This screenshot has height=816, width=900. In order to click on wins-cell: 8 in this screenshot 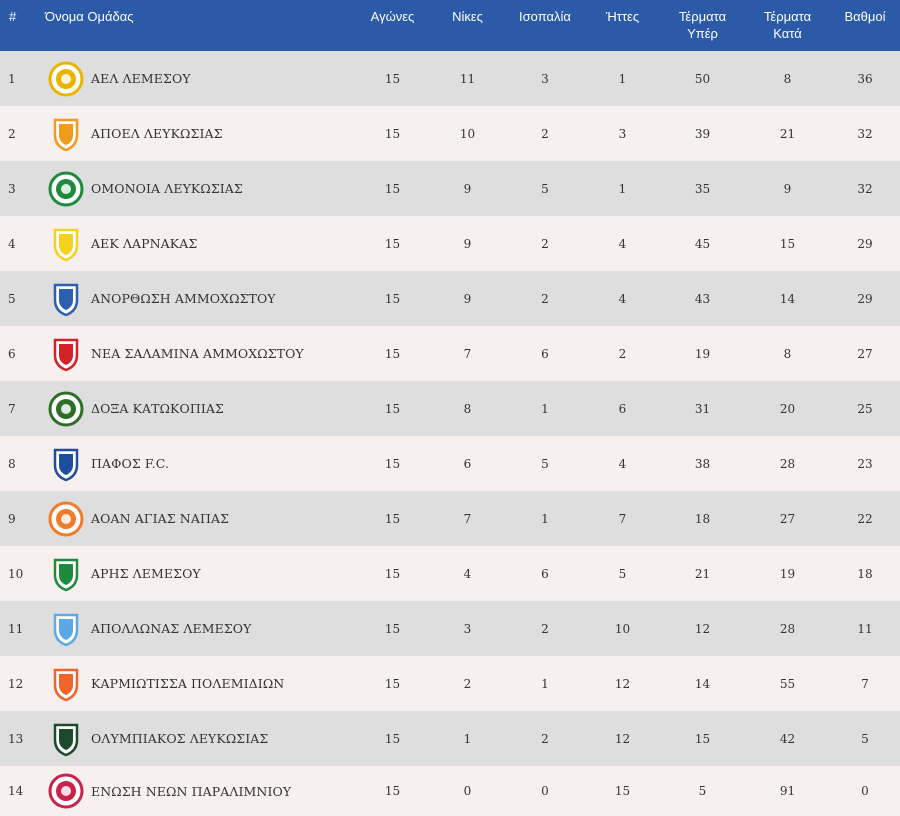, I will do `click(467, 408)`.